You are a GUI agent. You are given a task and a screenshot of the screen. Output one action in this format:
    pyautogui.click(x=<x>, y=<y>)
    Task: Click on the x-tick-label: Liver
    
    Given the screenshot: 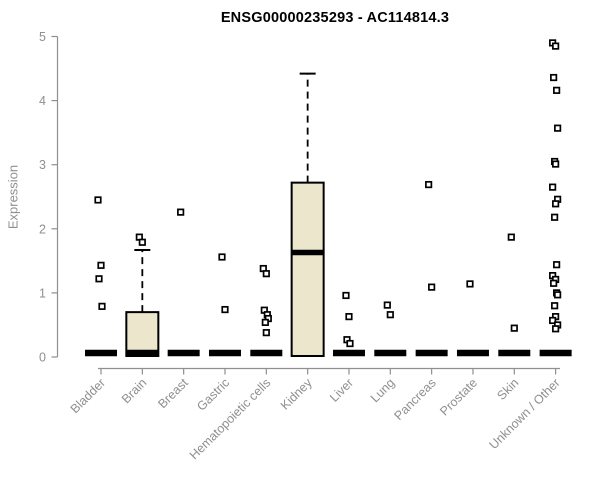 What is the action you would take?
    pyautogui.click(x=341, y=390)
    